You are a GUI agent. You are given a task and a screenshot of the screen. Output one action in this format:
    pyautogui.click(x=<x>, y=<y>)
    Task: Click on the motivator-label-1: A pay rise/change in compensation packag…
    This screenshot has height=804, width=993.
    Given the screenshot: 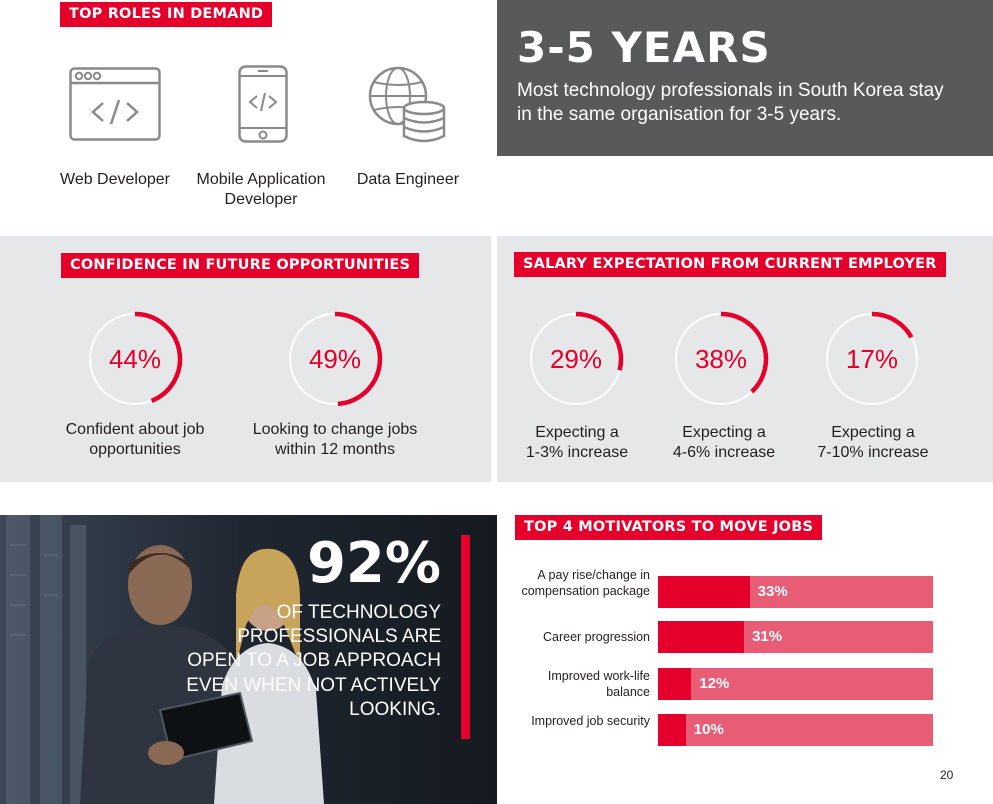 What is the action you would take?
    pyautogui.click(x=585, y=583)
    